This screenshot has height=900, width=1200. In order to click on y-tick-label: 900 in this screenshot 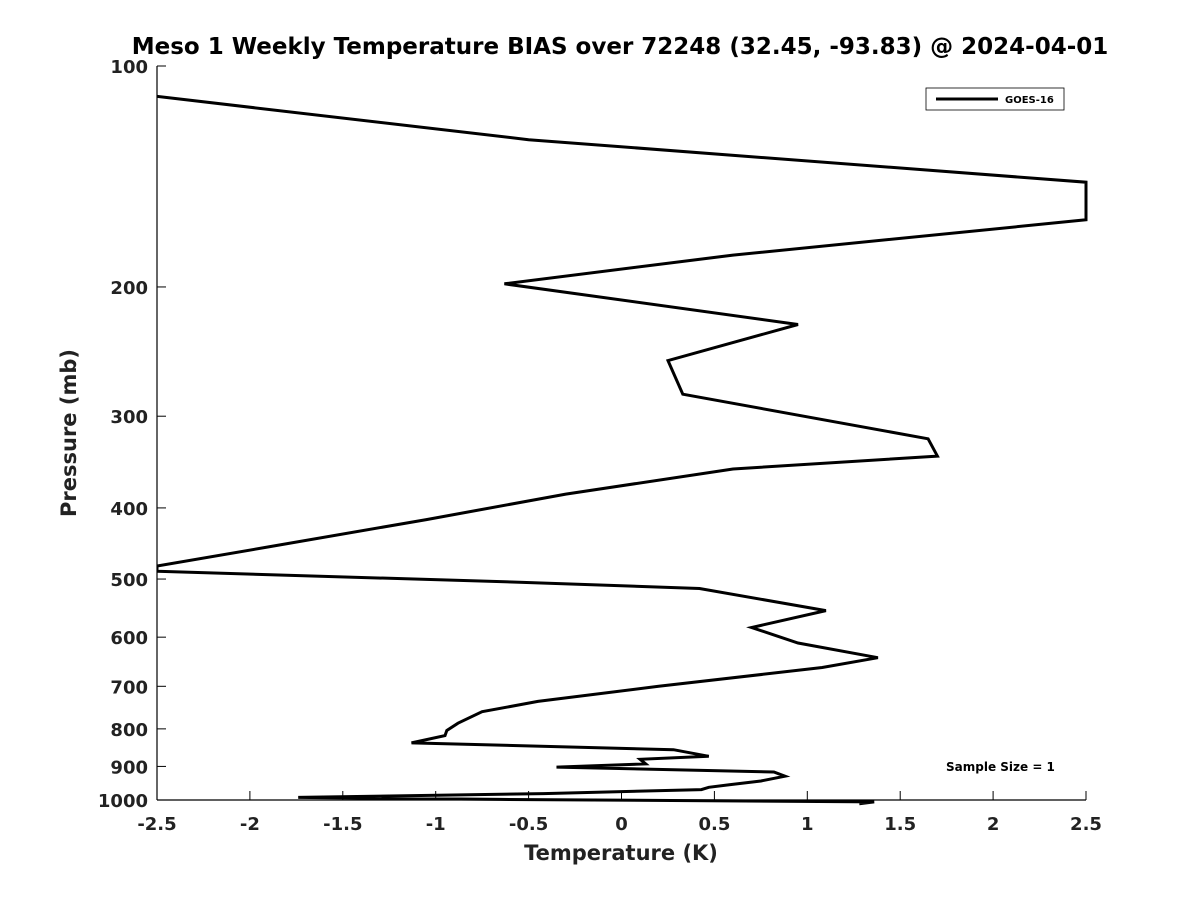, I will do `click(129, 767)`.